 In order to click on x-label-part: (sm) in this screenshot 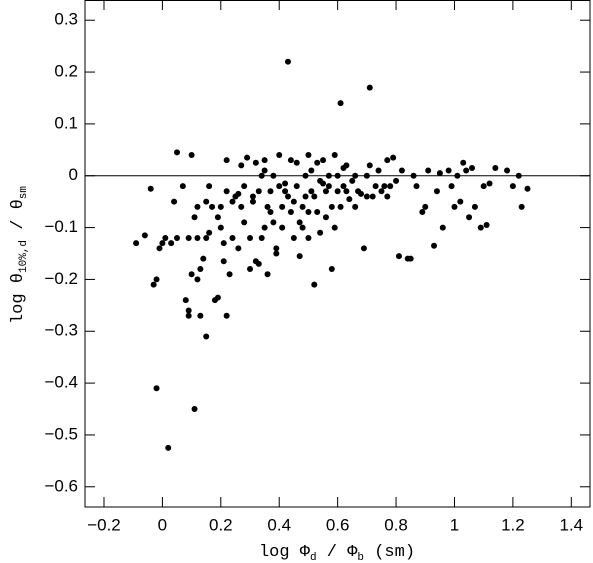, I will do `click(389, 552)`.